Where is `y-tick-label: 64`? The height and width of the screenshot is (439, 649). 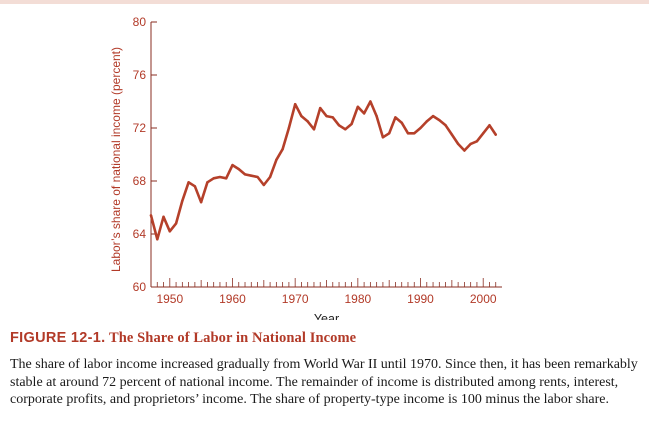
y-tick-label: 64 is located at coordinates (140, 234).